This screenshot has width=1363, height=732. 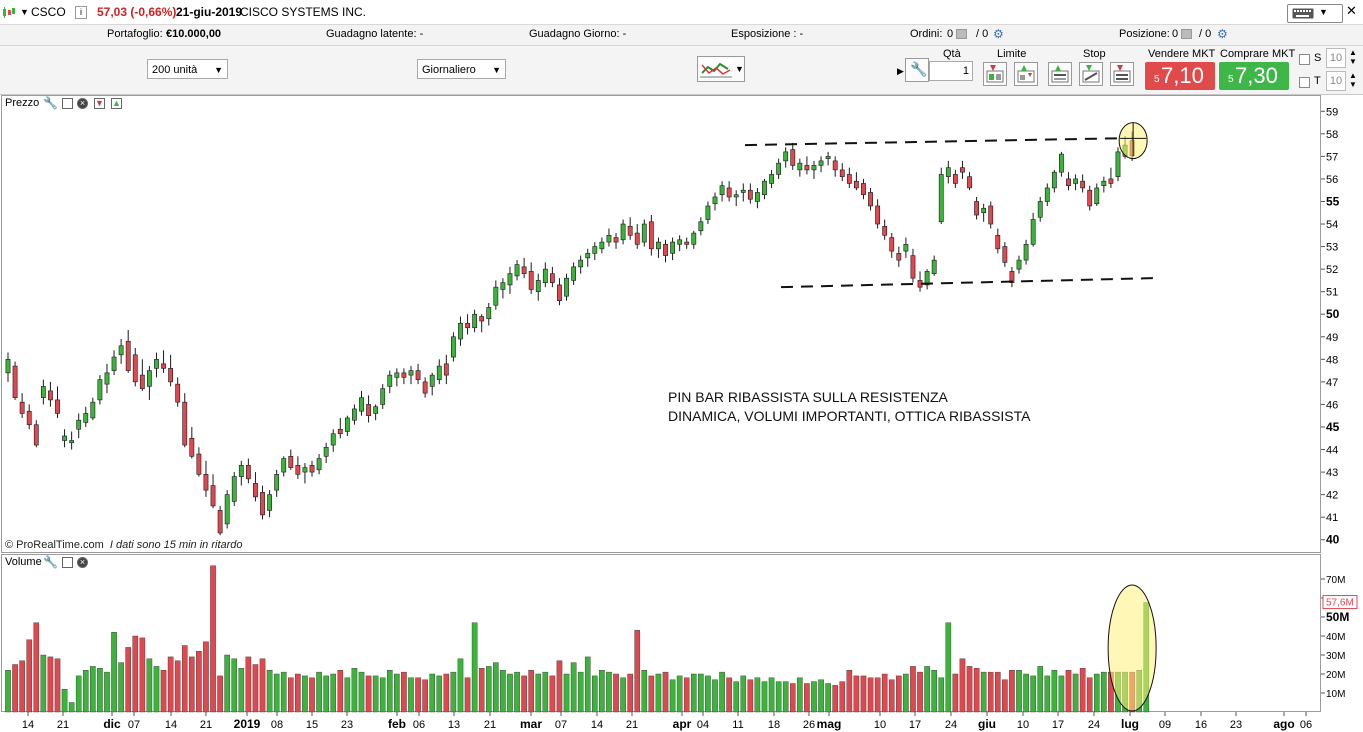 I want to click on keyboard-button: ▼, so click(x=1315, y=13).